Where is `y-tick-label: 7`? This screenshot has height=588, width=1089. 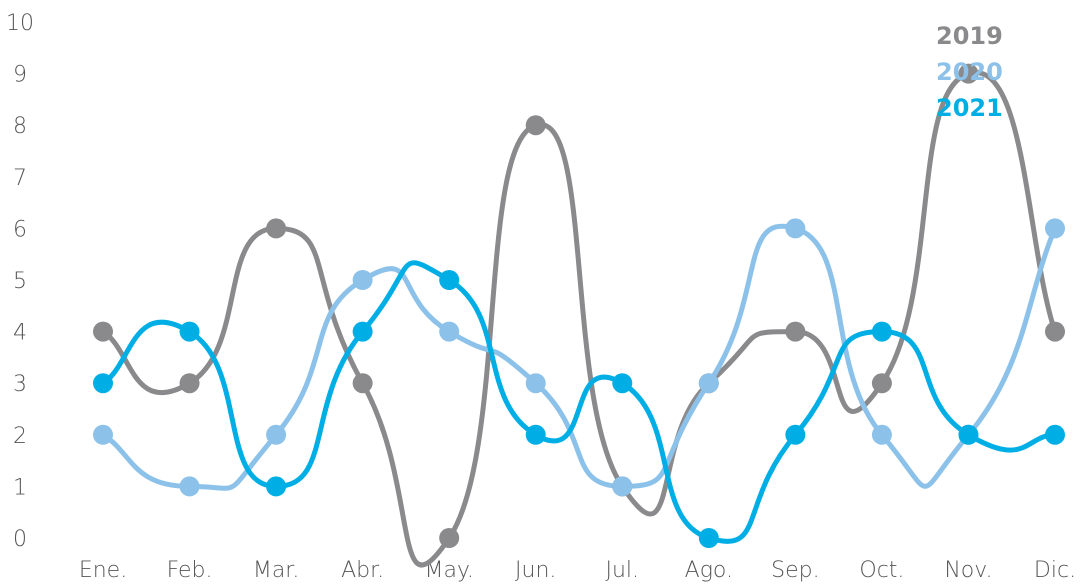 y-tick-label: 7 is located at coordinates (20, 178).